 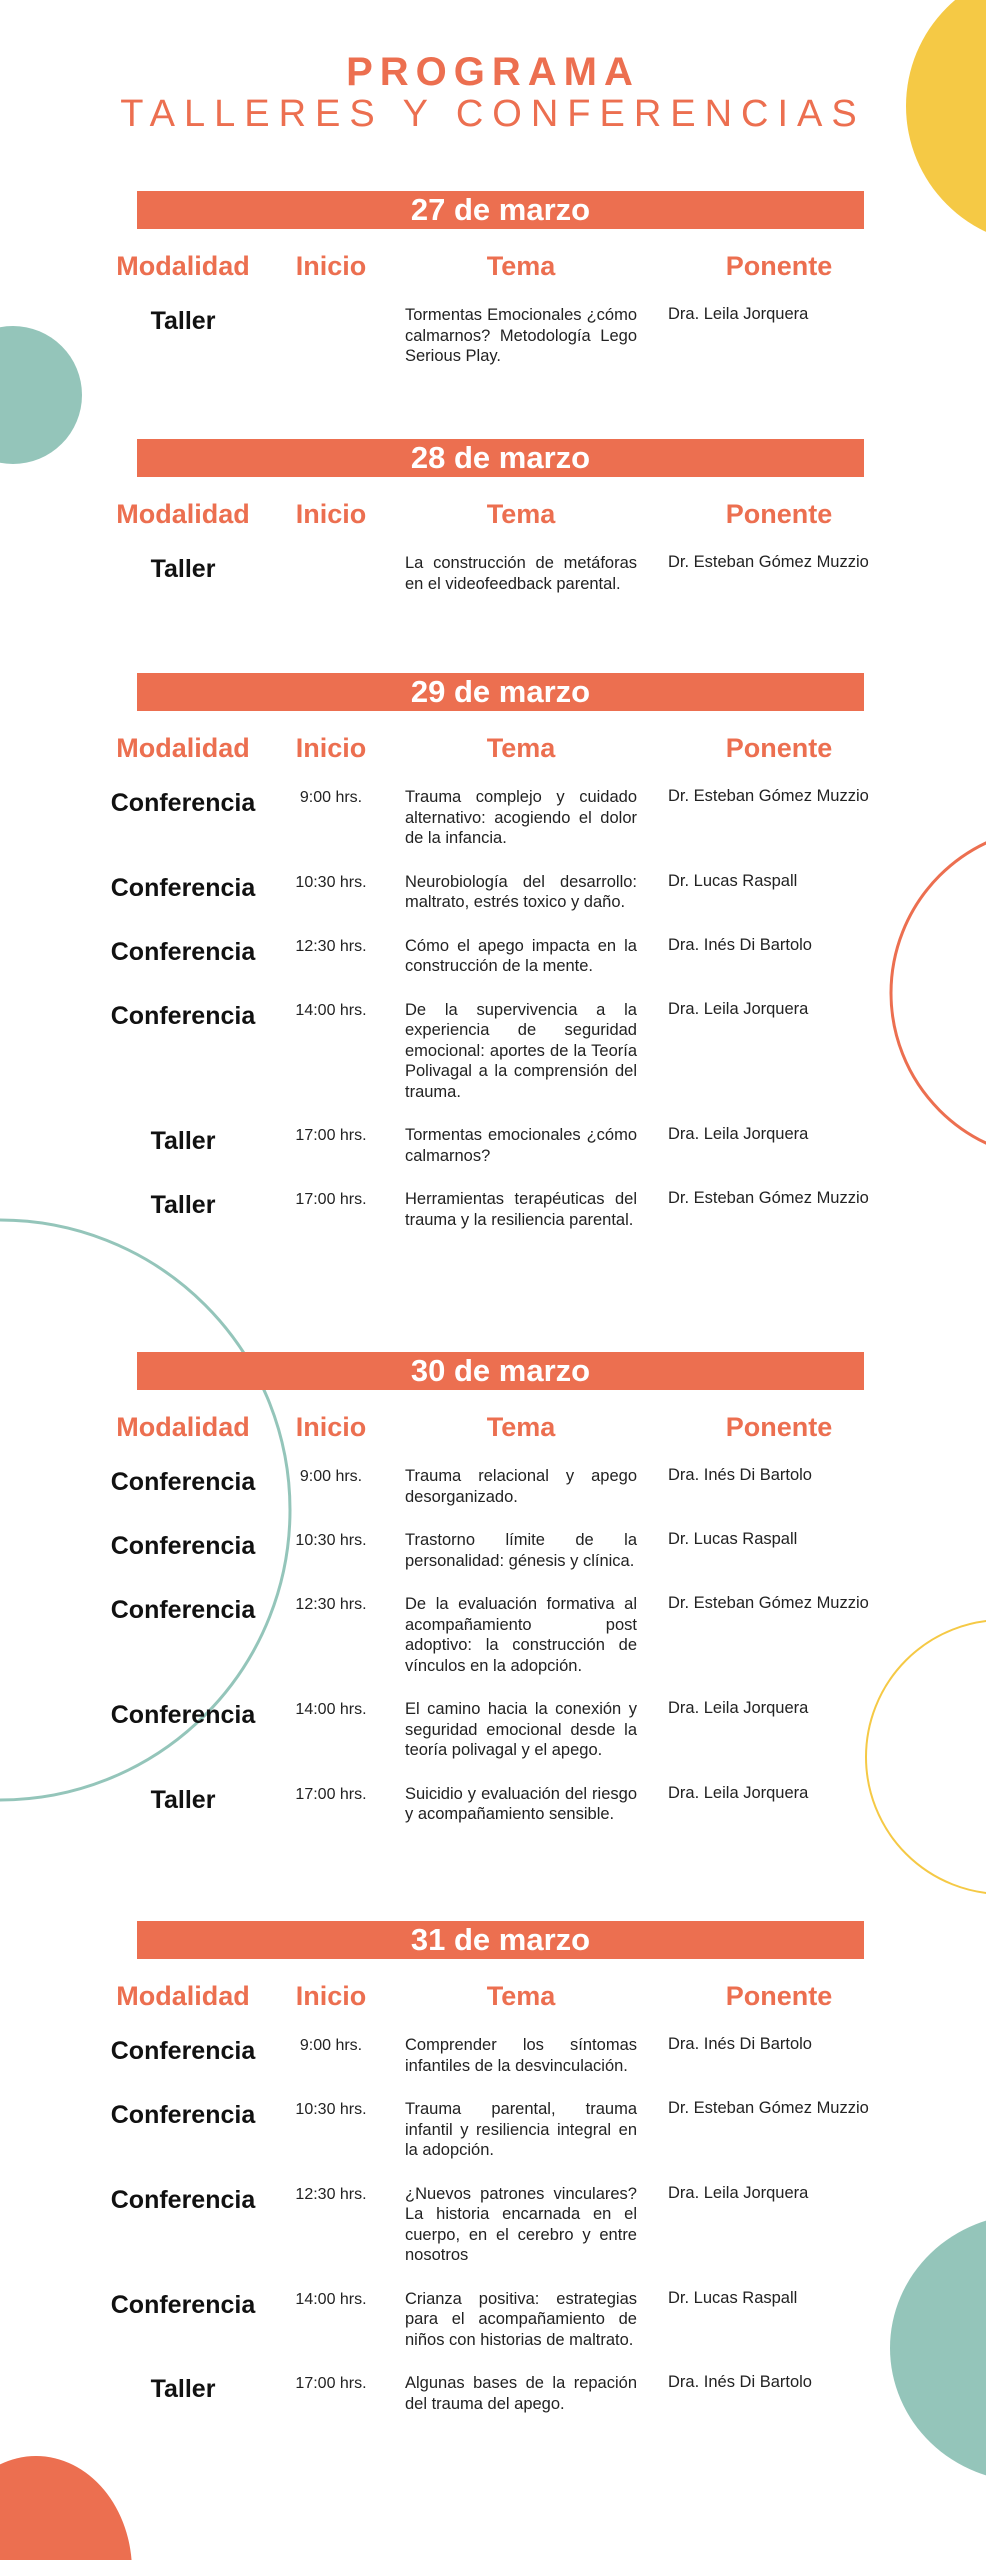 What do you see at coordinates (500, 1371) in the screenshot?
I see `date-banner: 30 de marzo` at bounding box center [500, 1371].